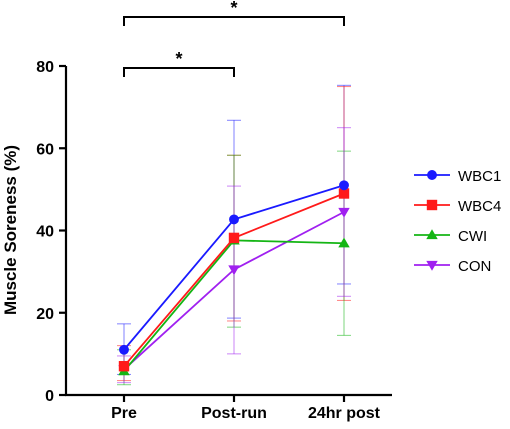 The height and width of the screenshot is (429, 510). I want to click on significance-brackets: **, so click(234, 38).